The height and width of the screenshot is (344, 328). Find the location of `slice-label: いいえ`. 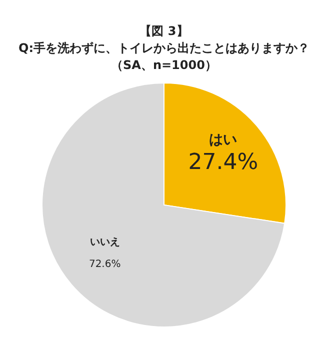

slice-label: いいえ is located at coordinates (105, 242).